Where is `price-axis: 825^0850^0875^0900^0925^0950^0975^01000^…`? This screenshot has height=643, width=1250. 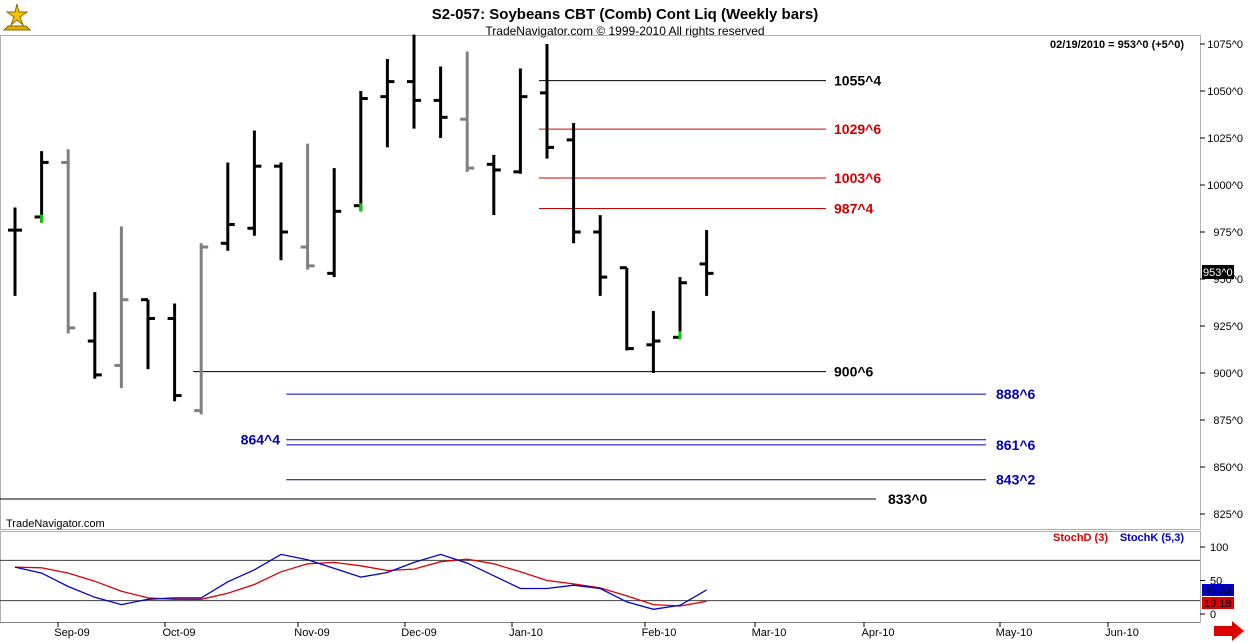
price-axis: 825^0850^0875^0900^0925^0950^0975^01000^… is located at coordinates (1221, 280).